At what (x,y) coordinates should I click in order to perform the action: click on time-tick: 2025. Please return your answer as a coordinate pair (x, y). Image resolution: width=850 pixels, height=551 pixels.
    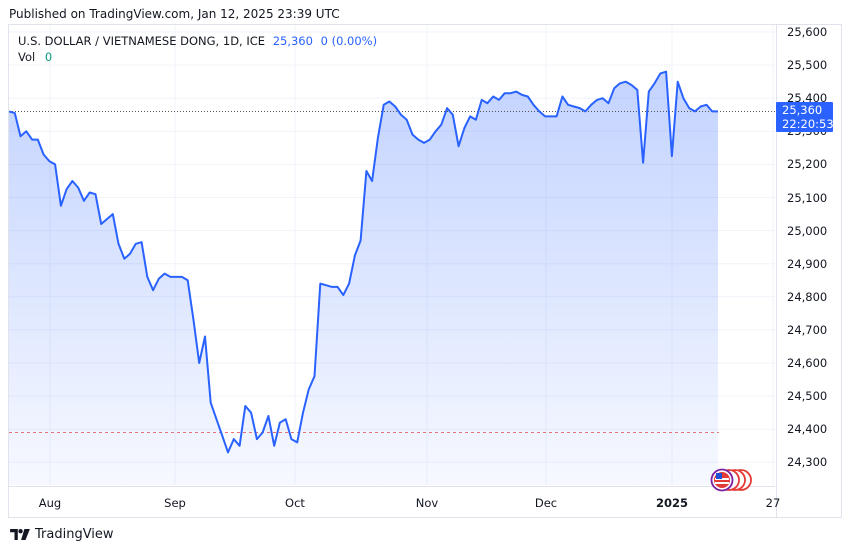
    Looking at the image, I should click on (672, 503).